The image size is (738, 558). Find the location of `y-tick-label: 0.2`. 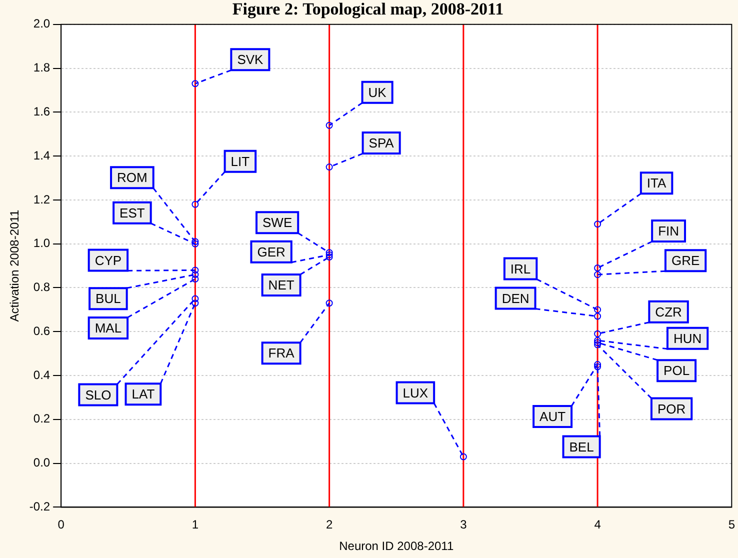

y-tick-label: 0.2 is located at coordinates (41, 419).